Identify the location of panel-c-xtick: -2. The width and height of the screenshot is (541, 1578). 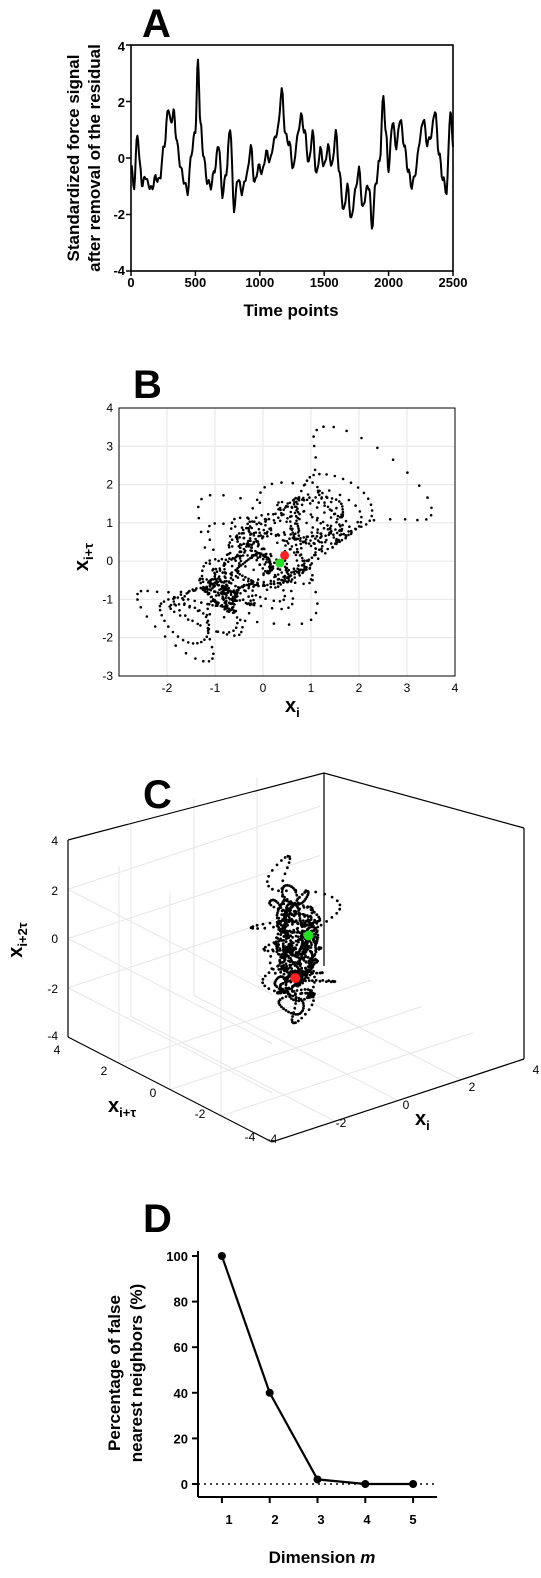
(341, 1123).